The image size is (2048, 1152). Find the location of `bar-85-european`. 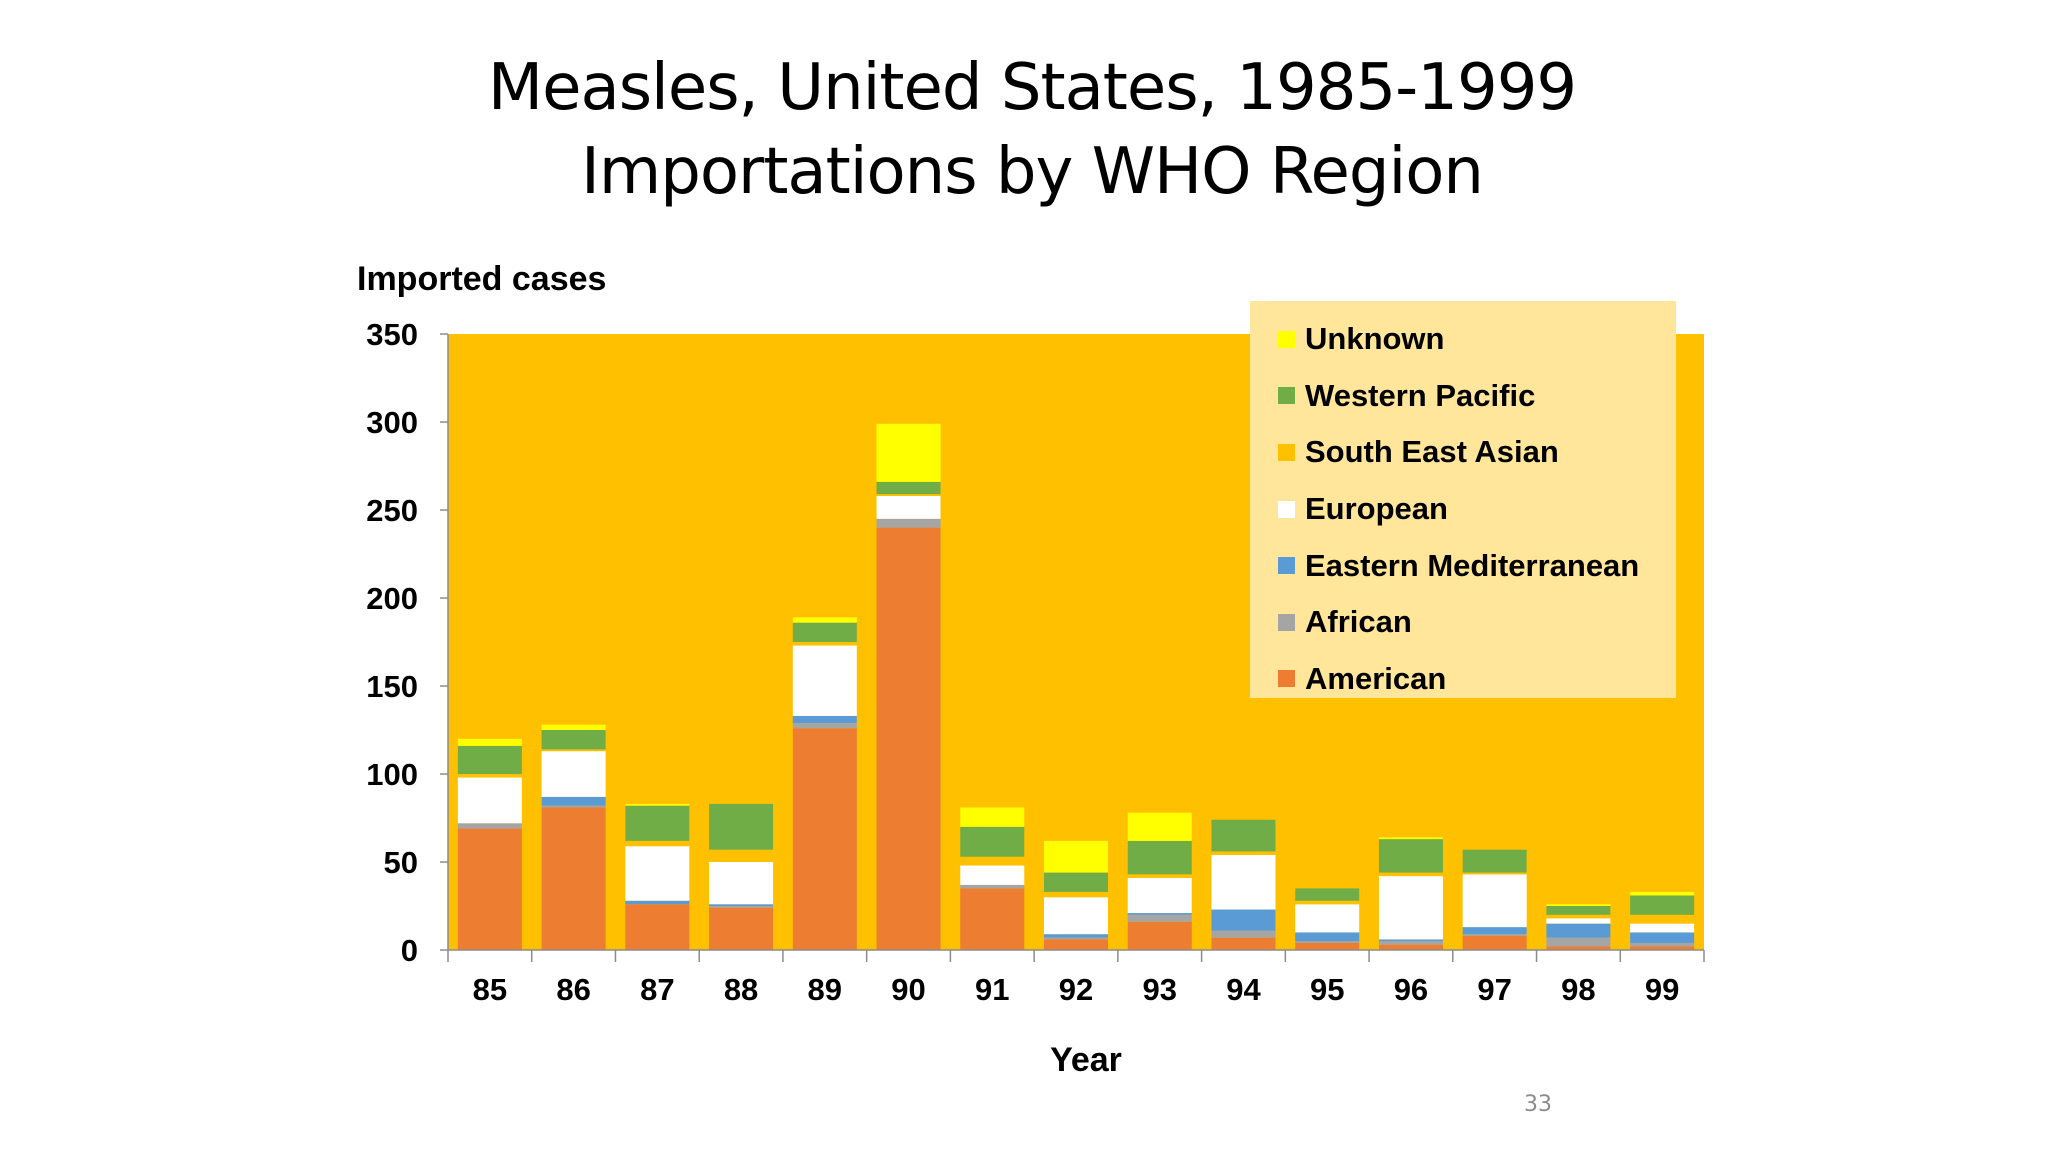

bar-85-european is located at coordinates (489, 800).